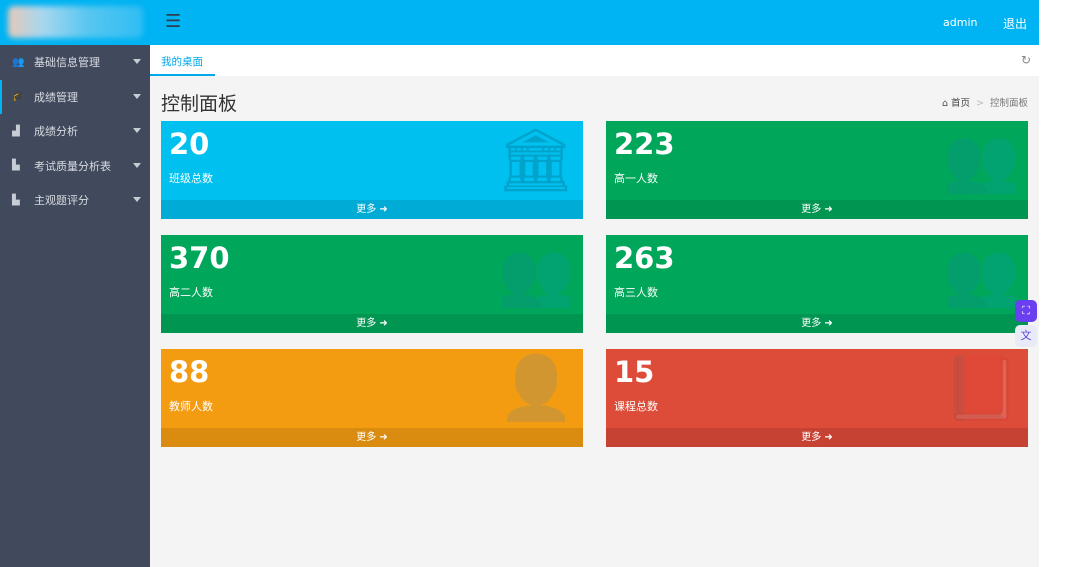 The image size is (1080, 567). What do you see at coordinates (189, 372) in the screenshot?
I see `stat-value: 88` at bounding box center [189, 372].